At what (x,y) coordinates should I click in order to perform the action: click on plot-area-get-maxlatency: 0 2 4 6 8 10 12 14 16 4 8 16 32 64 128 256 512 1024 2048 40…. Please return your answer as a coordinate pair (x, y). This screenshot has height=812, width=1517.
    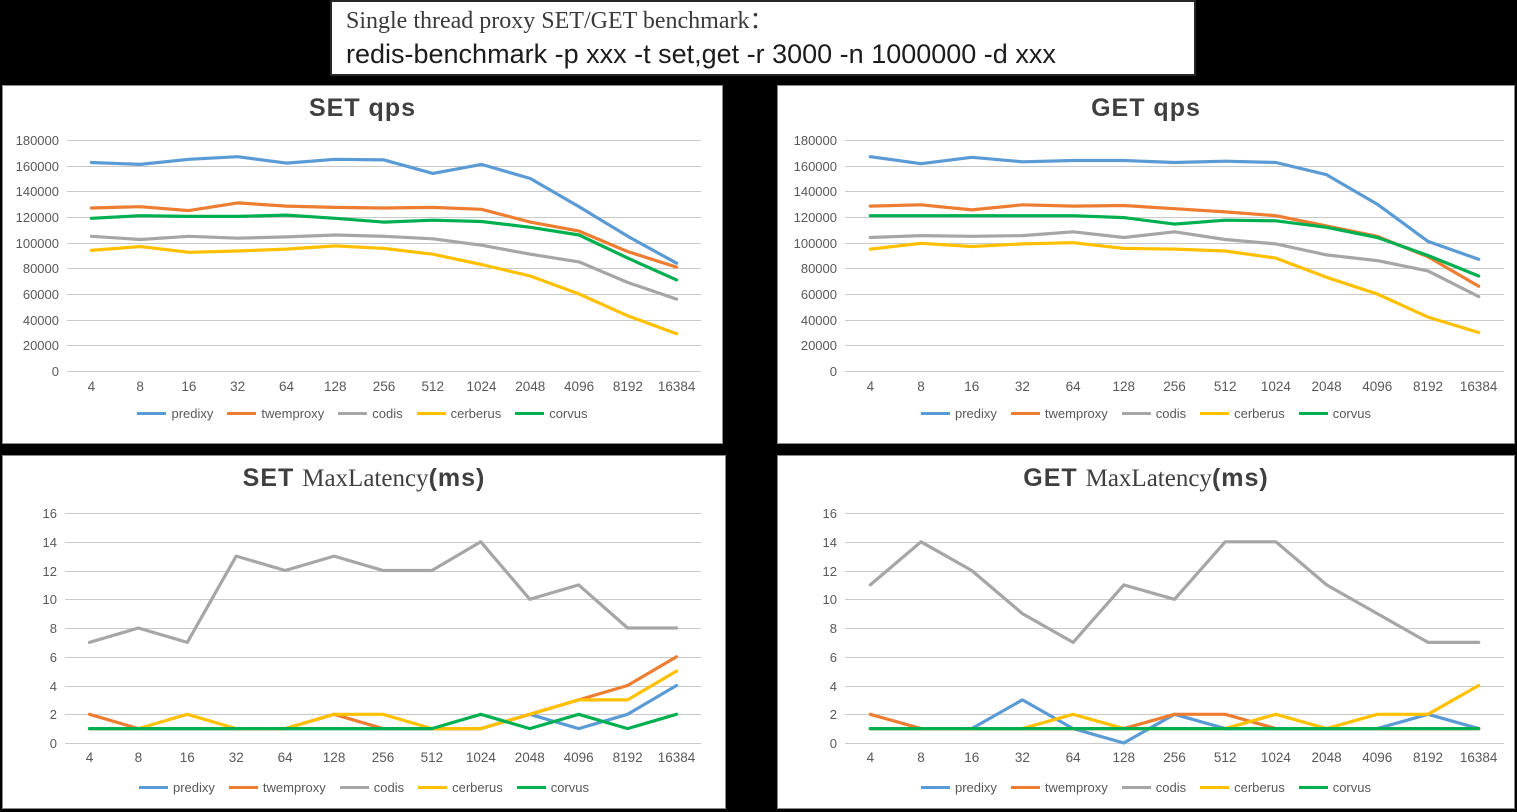
    Looking at the image, I should click on (1163, 635).